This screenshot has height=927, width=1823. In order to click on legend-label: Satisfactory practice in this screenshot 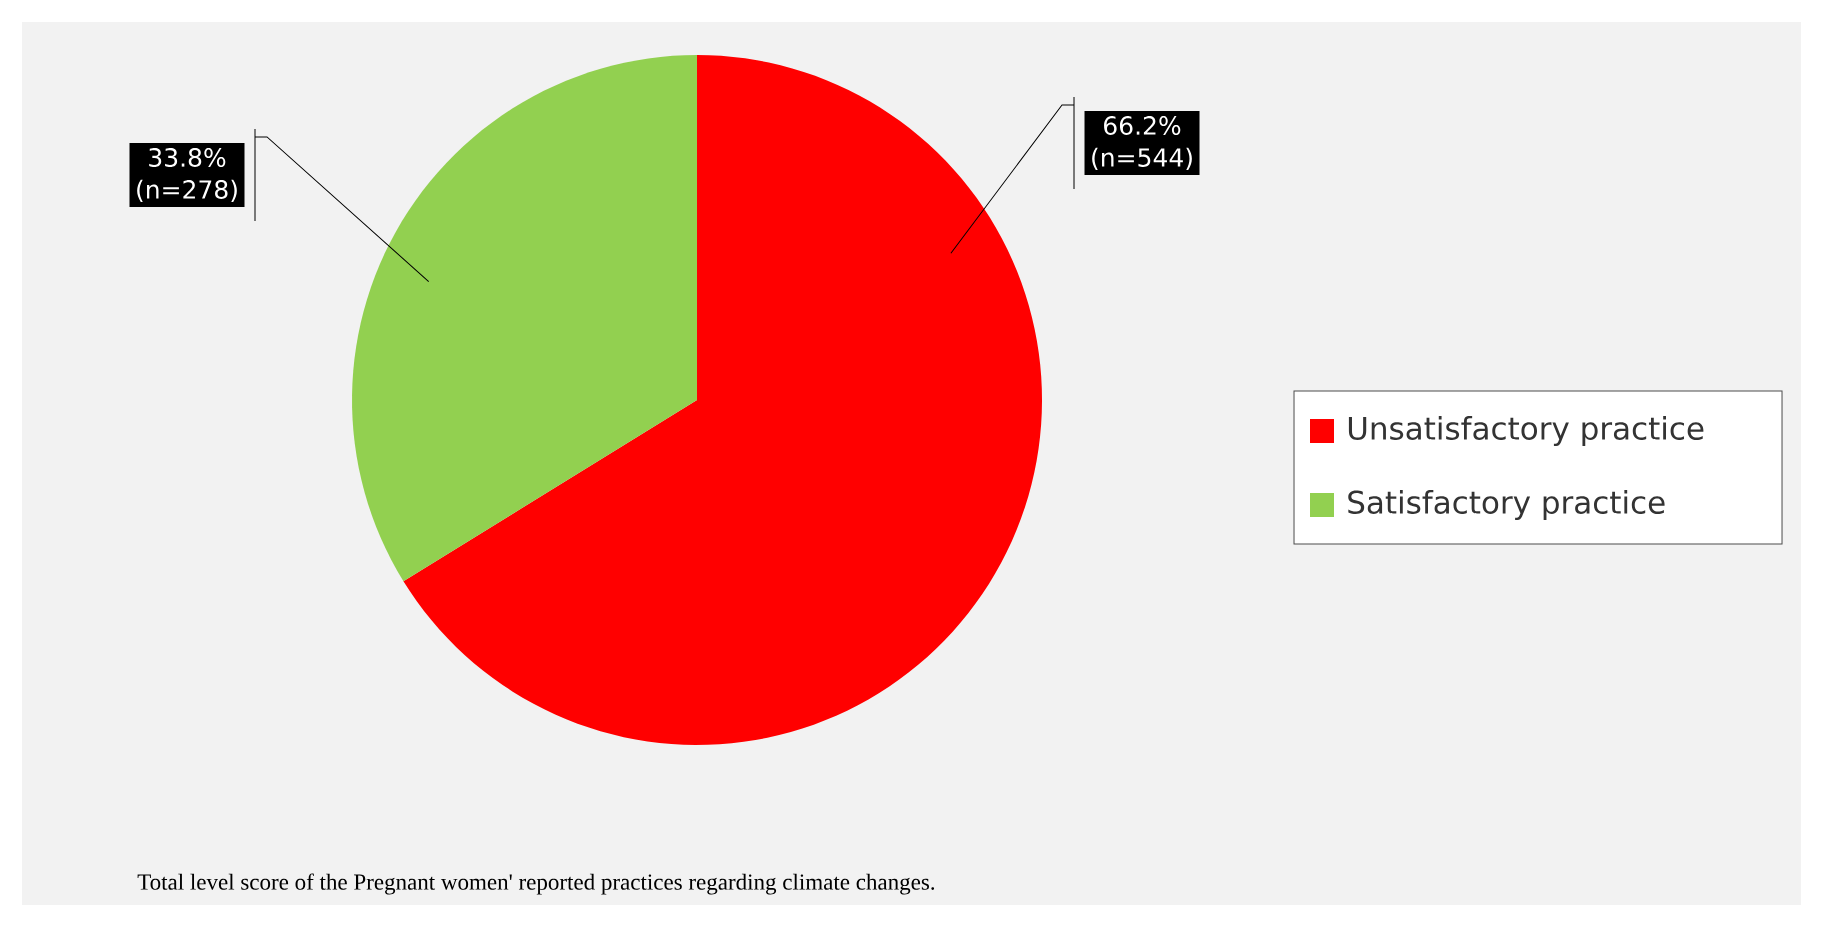, I will do `click(1506, 504)`.